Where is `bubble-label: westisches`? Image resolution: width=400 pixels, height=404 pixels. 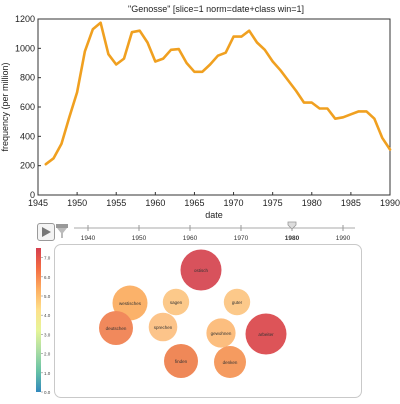 bubble-label: westisches is located at coordinates (130, 303).